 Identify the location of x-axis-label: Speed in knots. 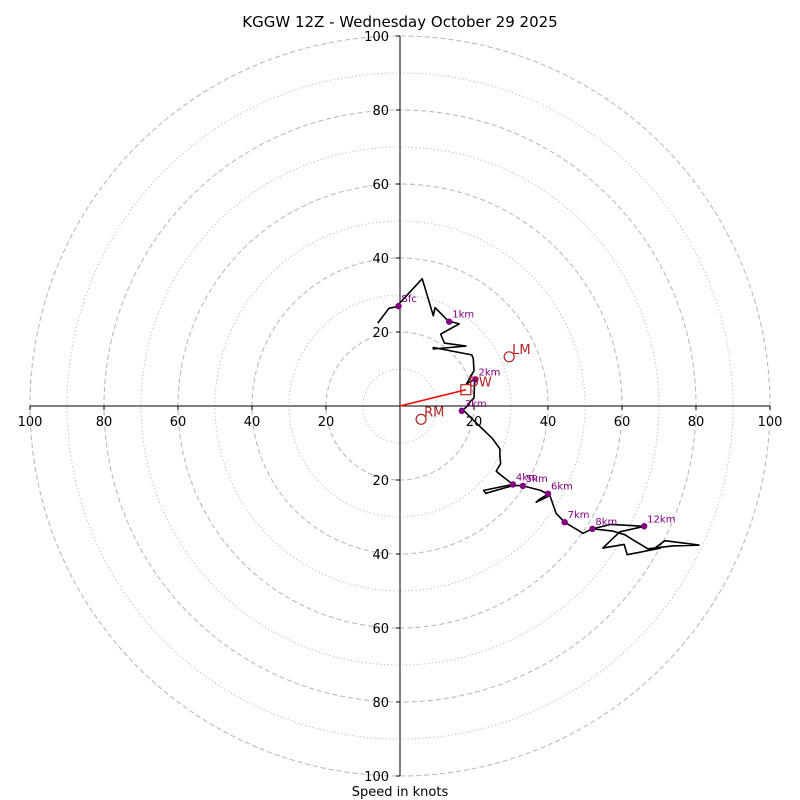
(400, 792).